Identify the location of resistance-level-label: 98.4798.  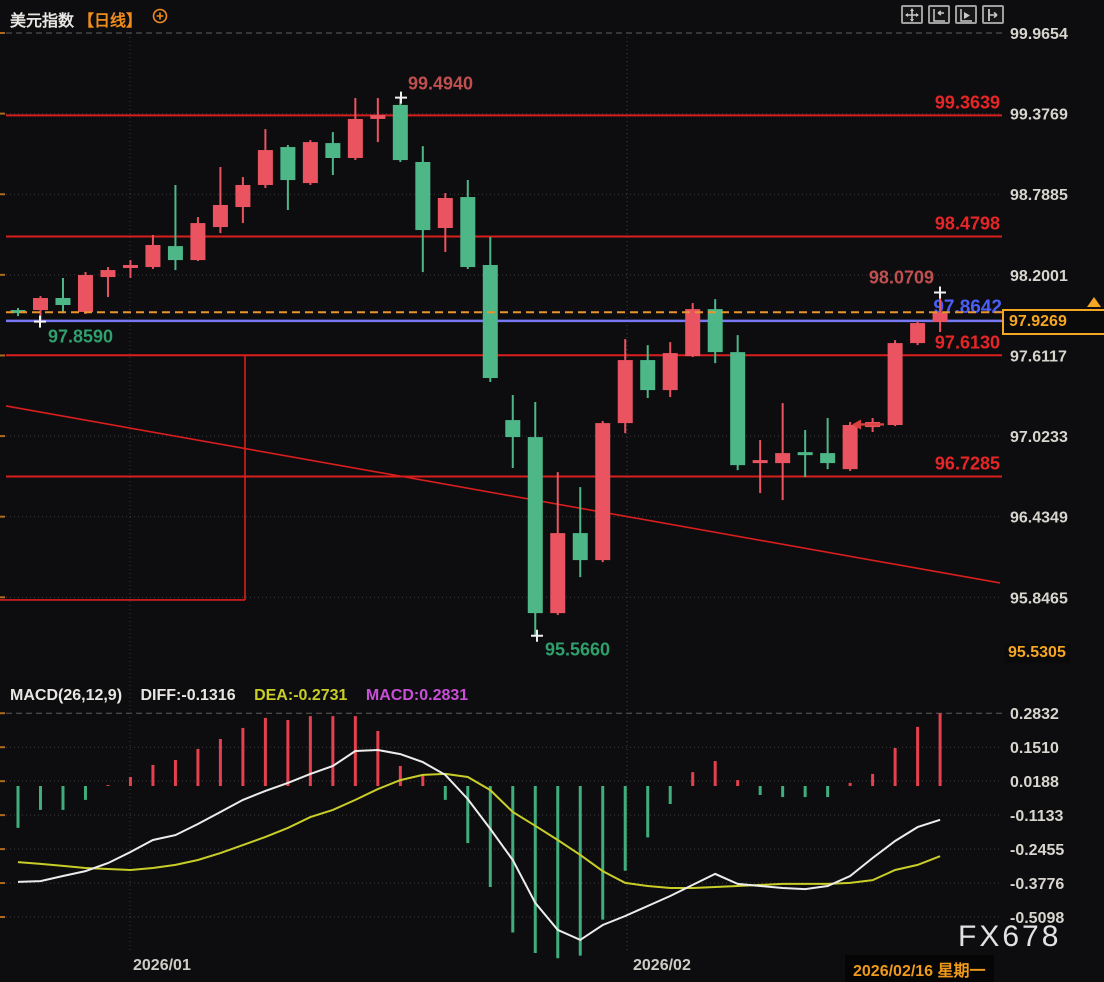
(967, 224).